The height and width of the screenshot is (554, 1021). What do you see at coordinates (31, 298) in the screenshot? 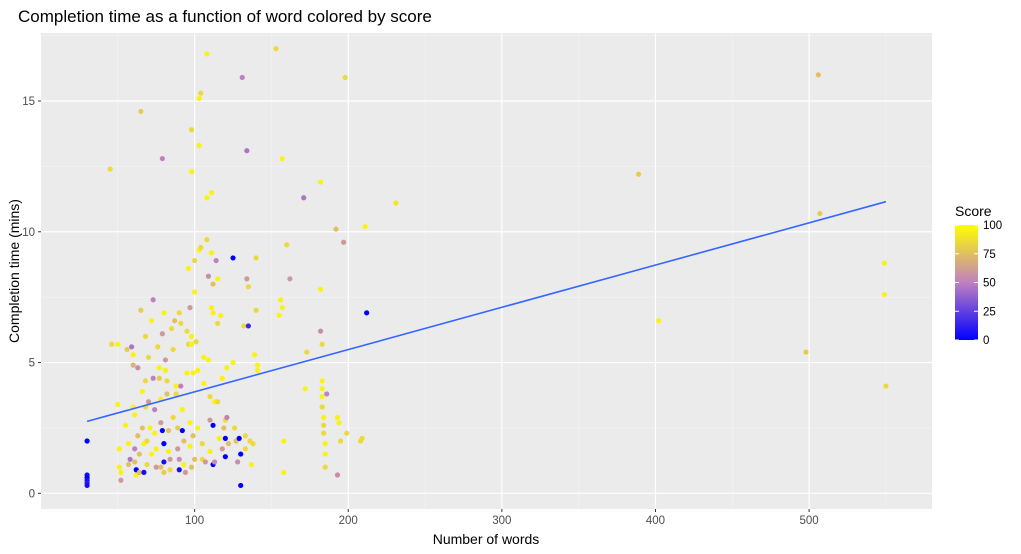
I see `y-axis-ticks: 0 5 10 15` at bounding box center [31, 298].